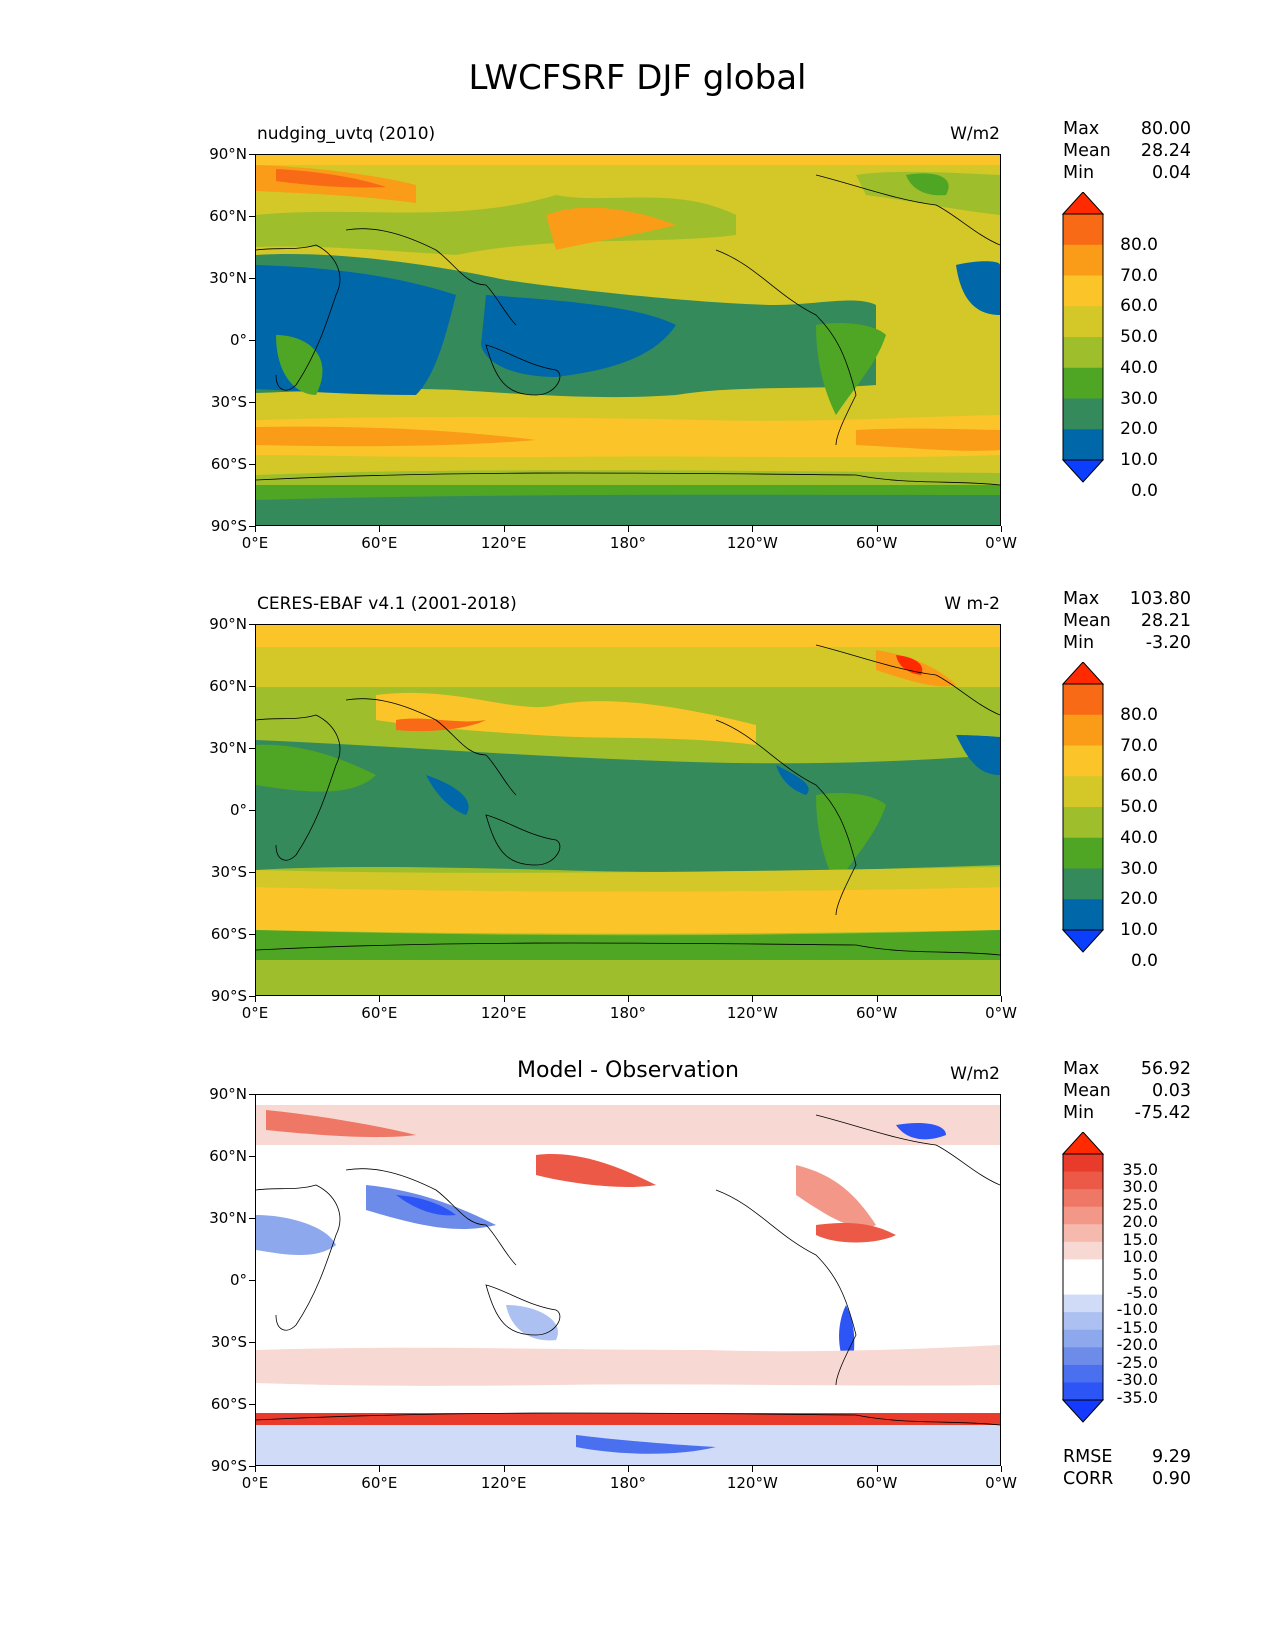 The image size is (1275, 1650). I want to click on colorbar-tick-label: 5.0, so click(1145, 1274).